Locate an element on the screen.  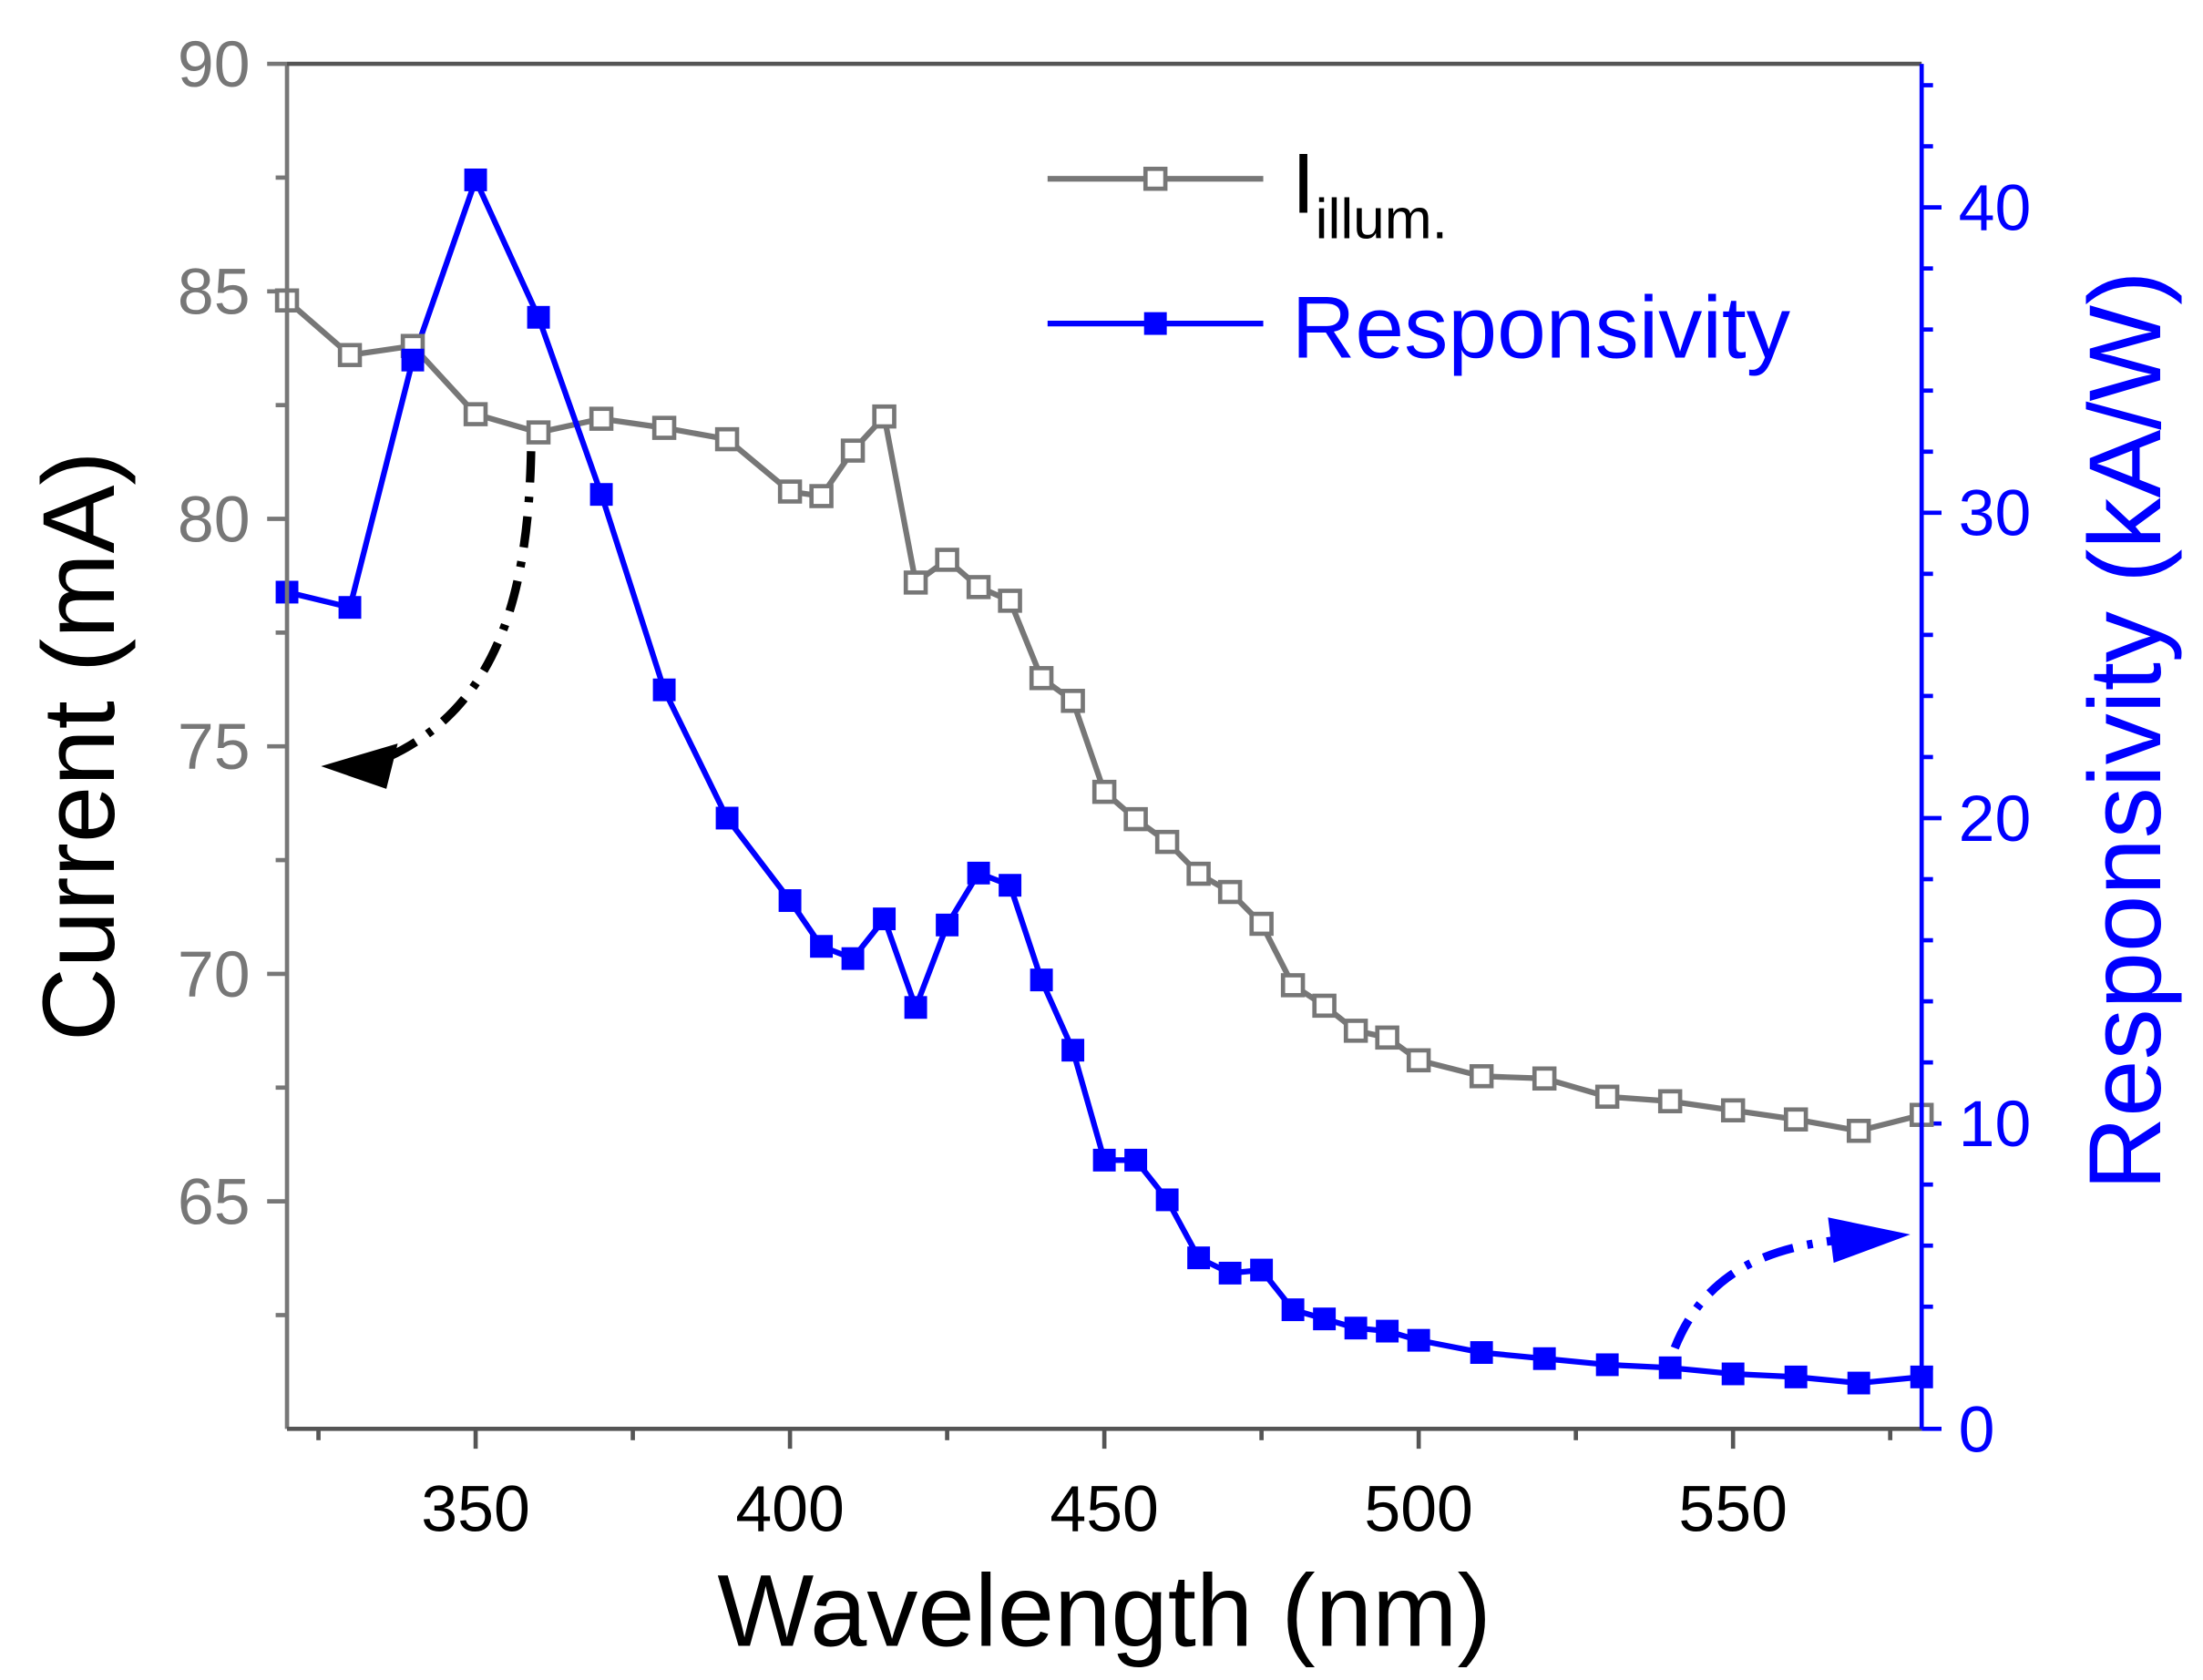
legend-label-current: Iillum. is located at coordinates (1370, 194).